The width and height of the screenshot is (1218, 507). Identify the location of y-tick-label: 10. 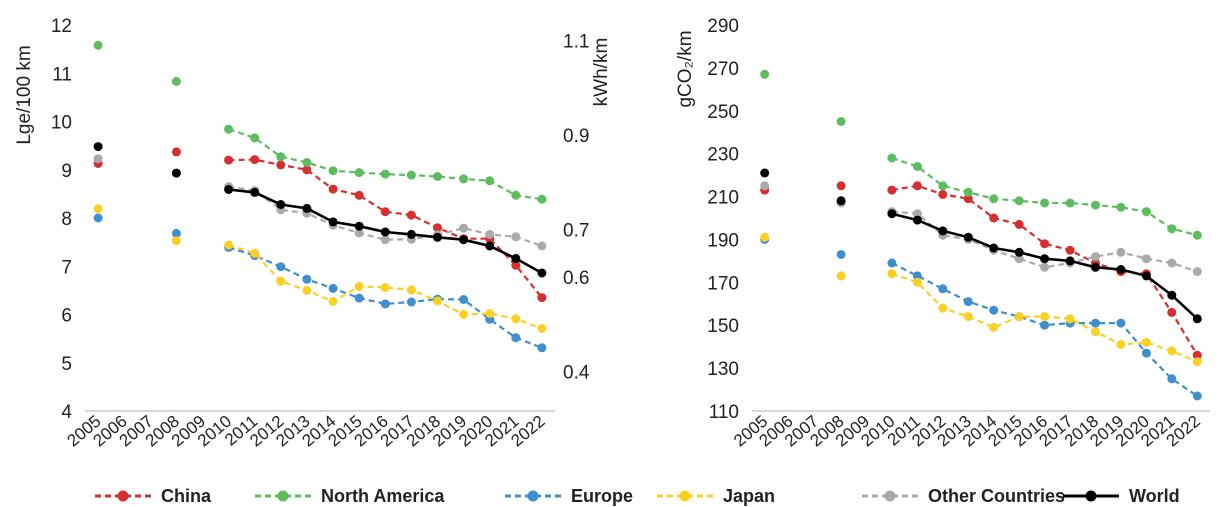
(61, 123).